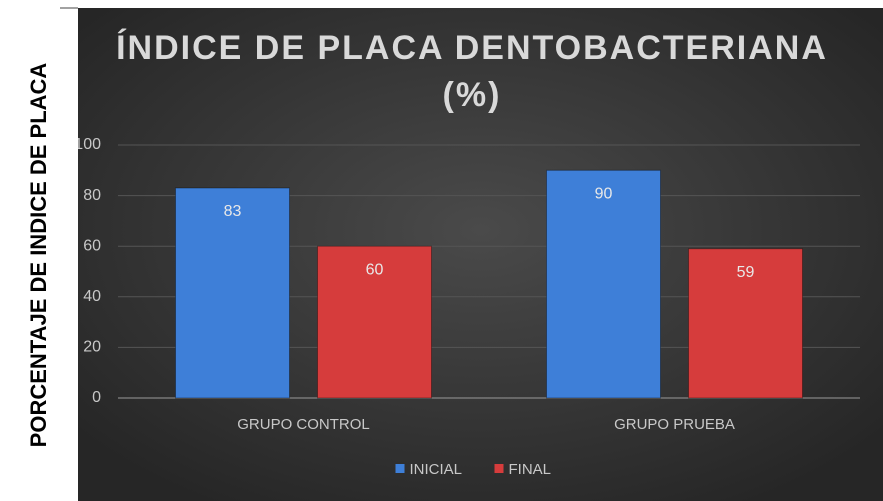  I want to click on legend-label: INICIAL, so click(436, 469).